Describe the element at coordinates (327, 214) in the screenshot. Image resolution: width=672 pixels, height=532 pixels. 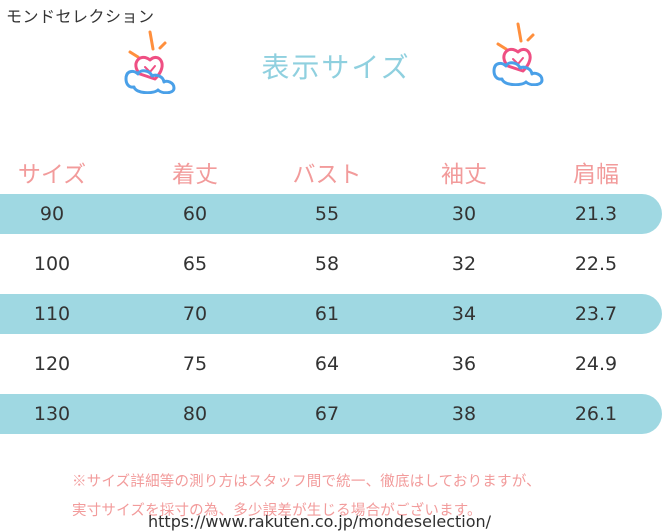
I see `bust-cell: 55` at that location.